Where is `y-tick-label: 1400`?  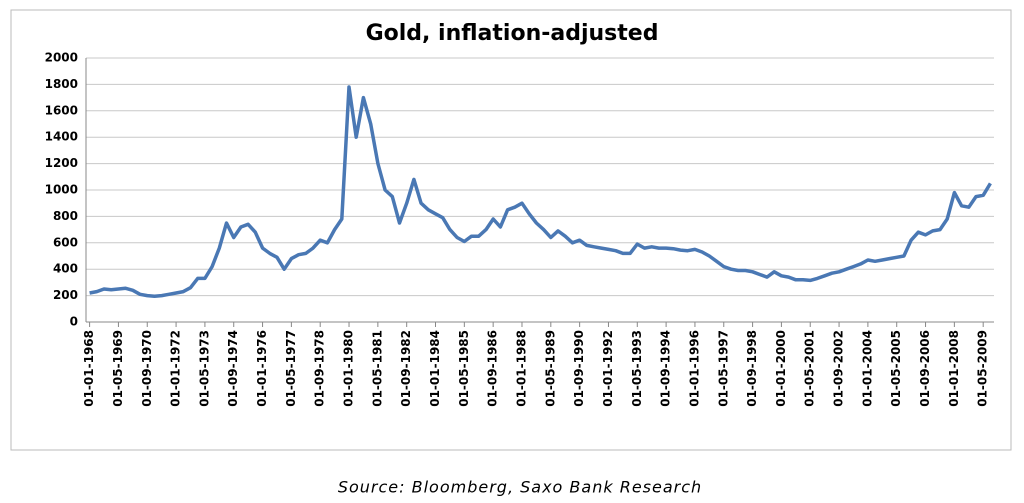 y-tick-label: 1400 is located at coordinates (61, 137).